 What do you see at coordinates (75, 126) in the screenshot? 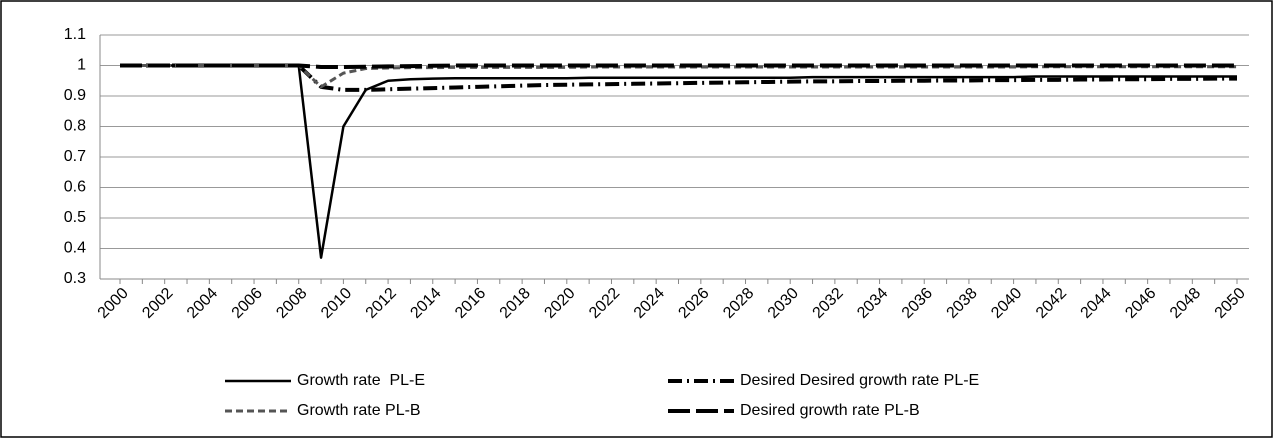
I see `y-tick-label: 0.8` at bounding box center [75, 126].